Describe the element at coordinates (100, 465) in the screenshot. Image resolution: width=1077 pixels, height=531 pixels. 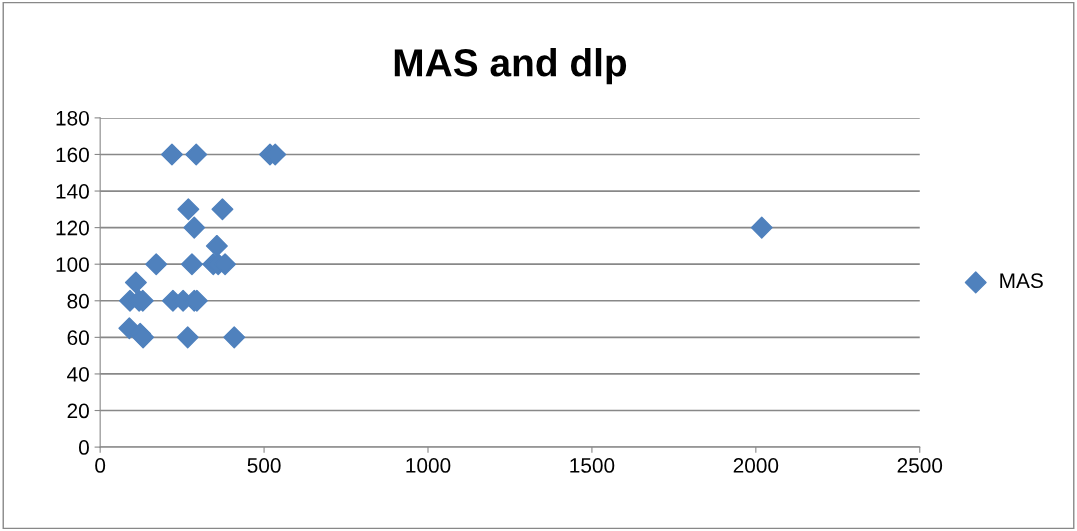
I see `x-tick-label: 0` at that location.